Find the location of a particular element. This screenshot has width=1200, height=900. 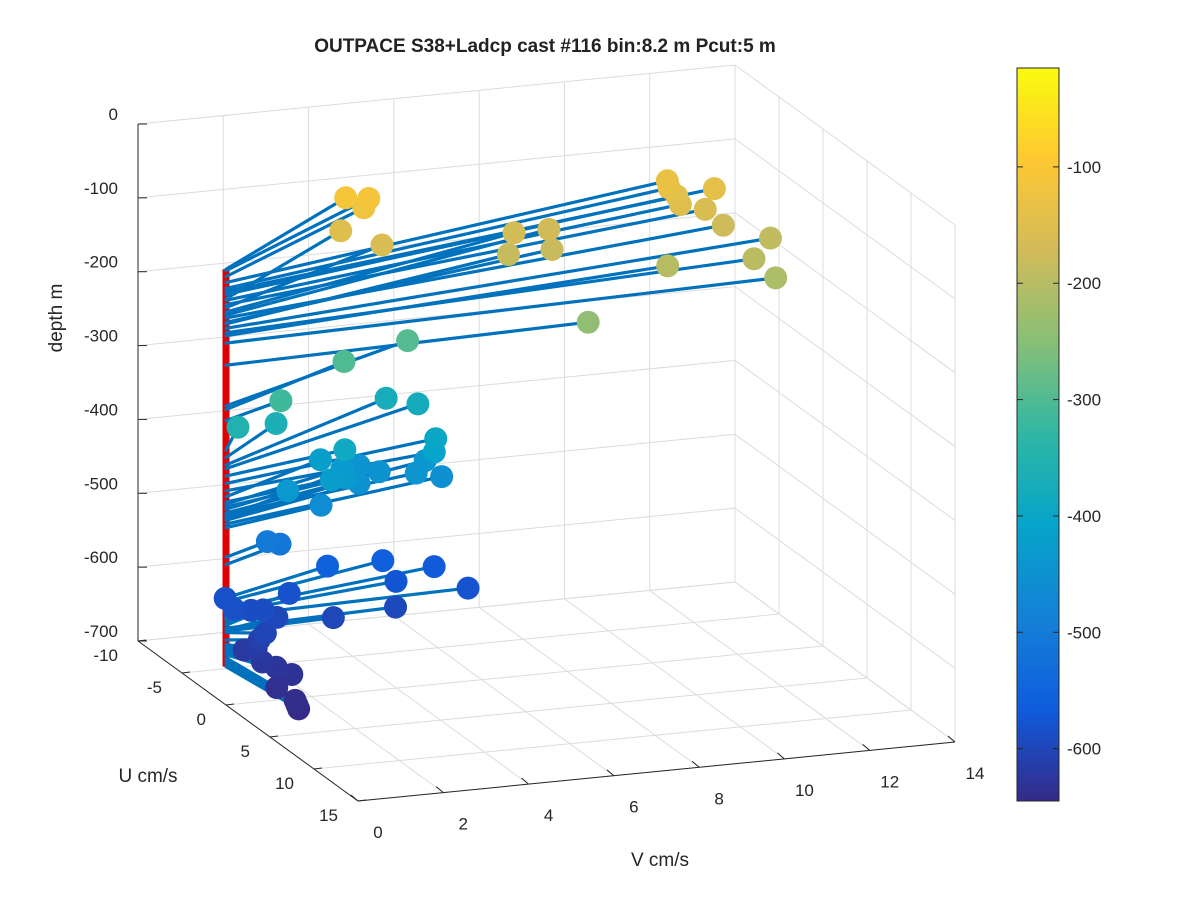

z-tick-label: -200 is located at coordinates (101, 262).